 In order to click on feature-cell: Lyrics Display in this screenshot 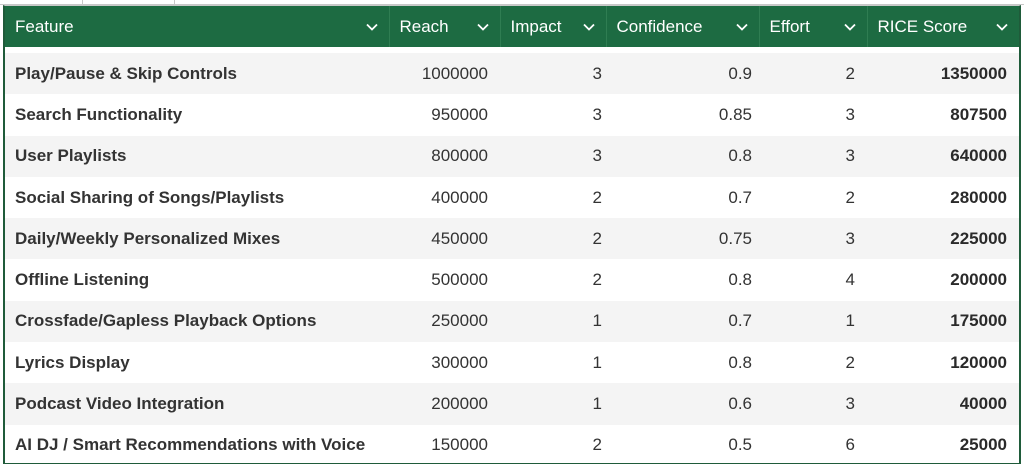, I will do `click(197, 363)`.